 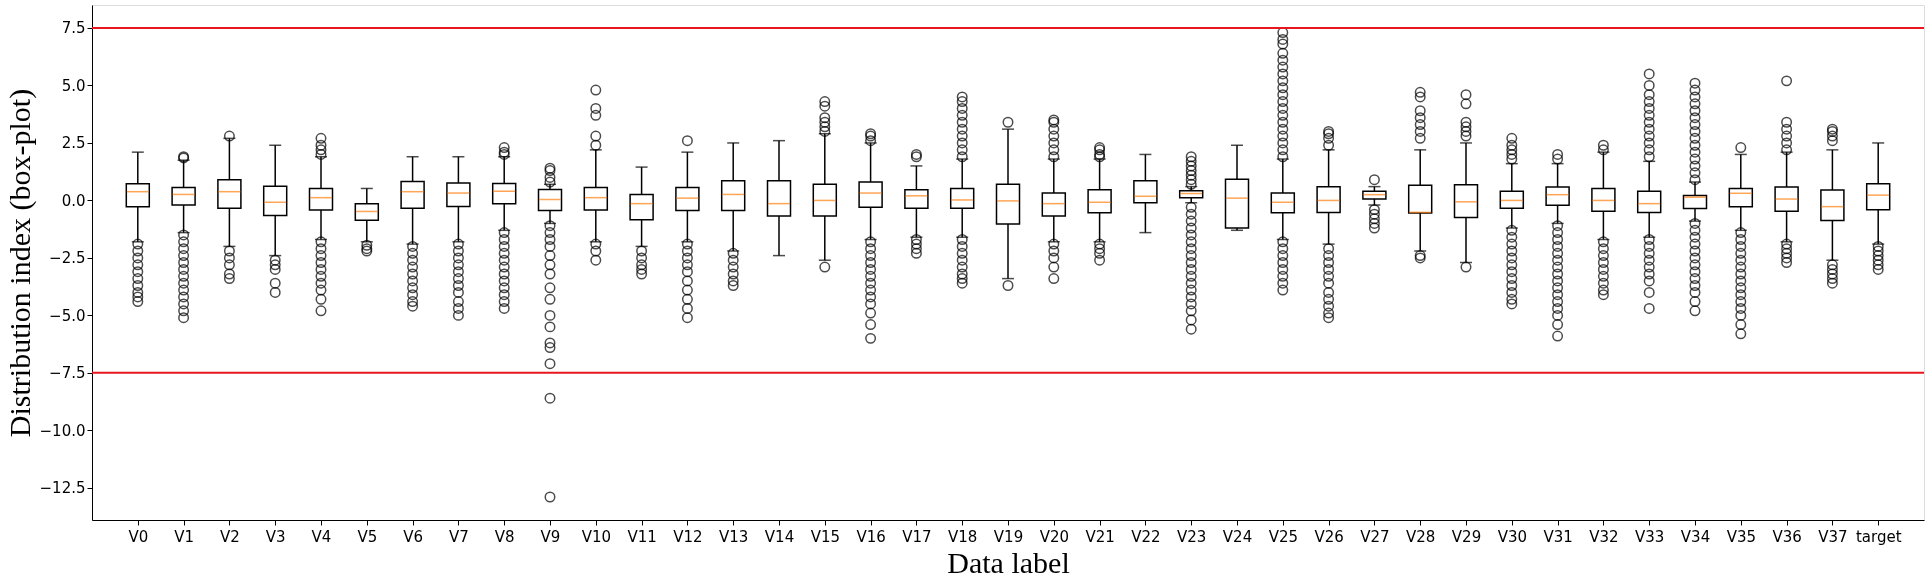 I want to click on x-tick-label: V35, so click(x=1741, y=536).